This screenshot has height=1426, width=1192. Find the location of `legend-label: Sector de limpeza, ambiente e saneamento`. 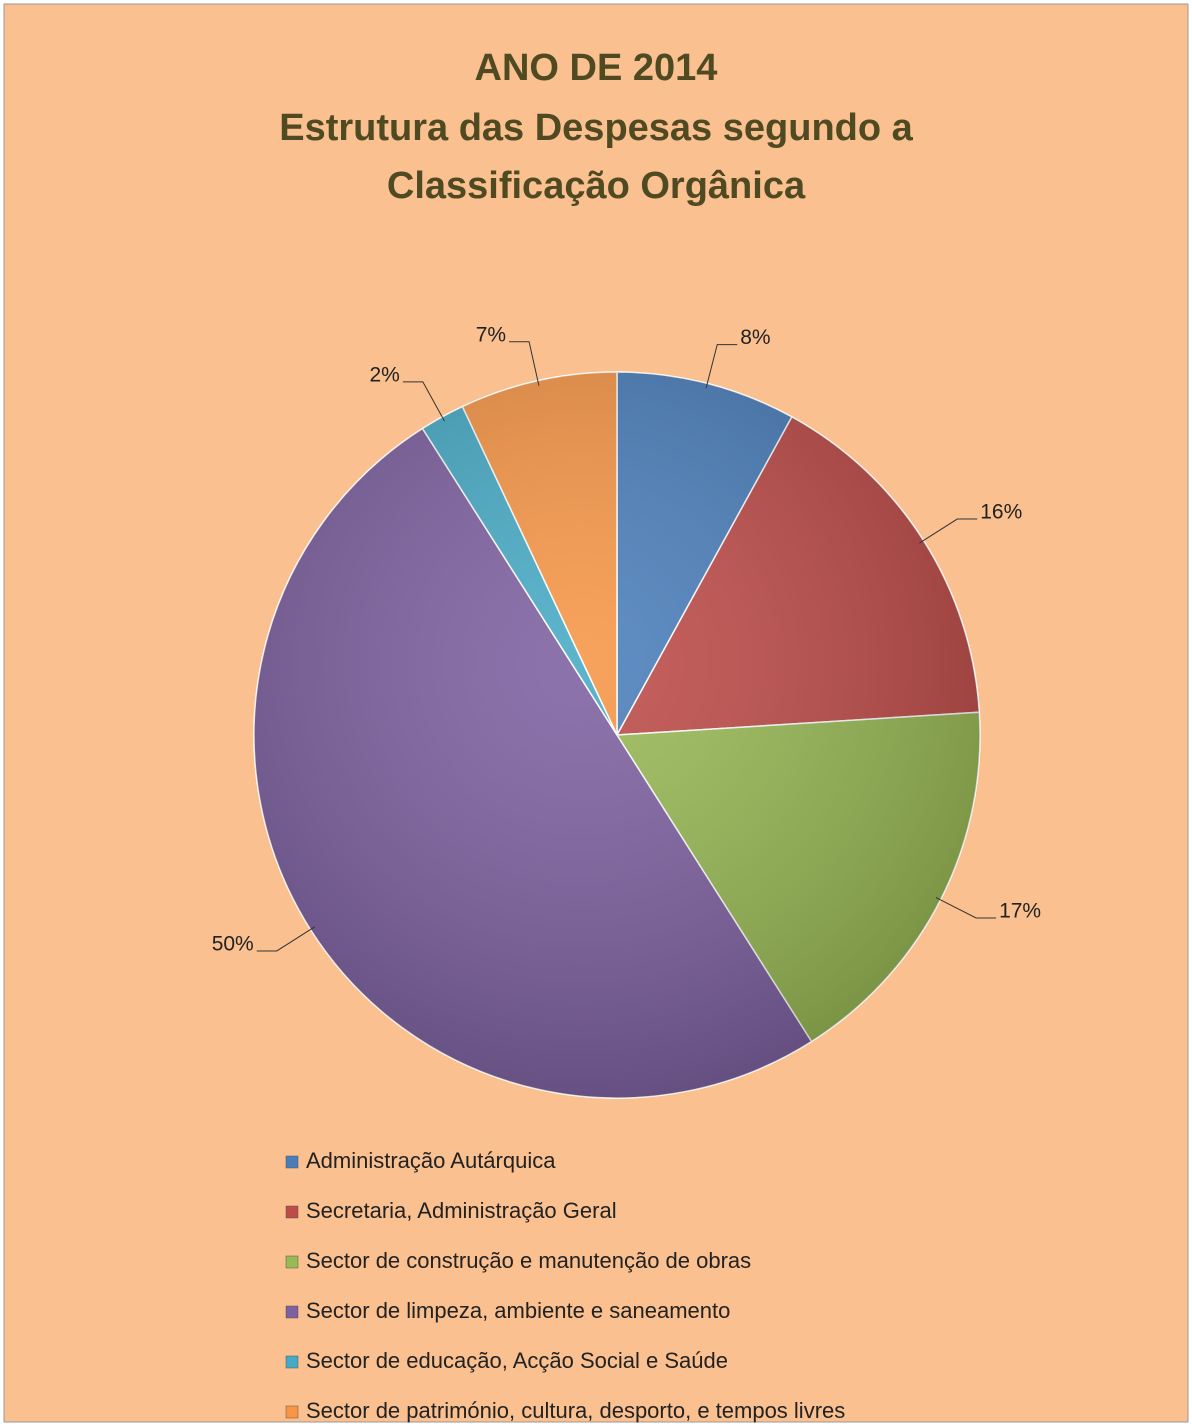

legend-label: Sector de limpeza, ambiente e saneamento is located at coordinates (518, 1310).